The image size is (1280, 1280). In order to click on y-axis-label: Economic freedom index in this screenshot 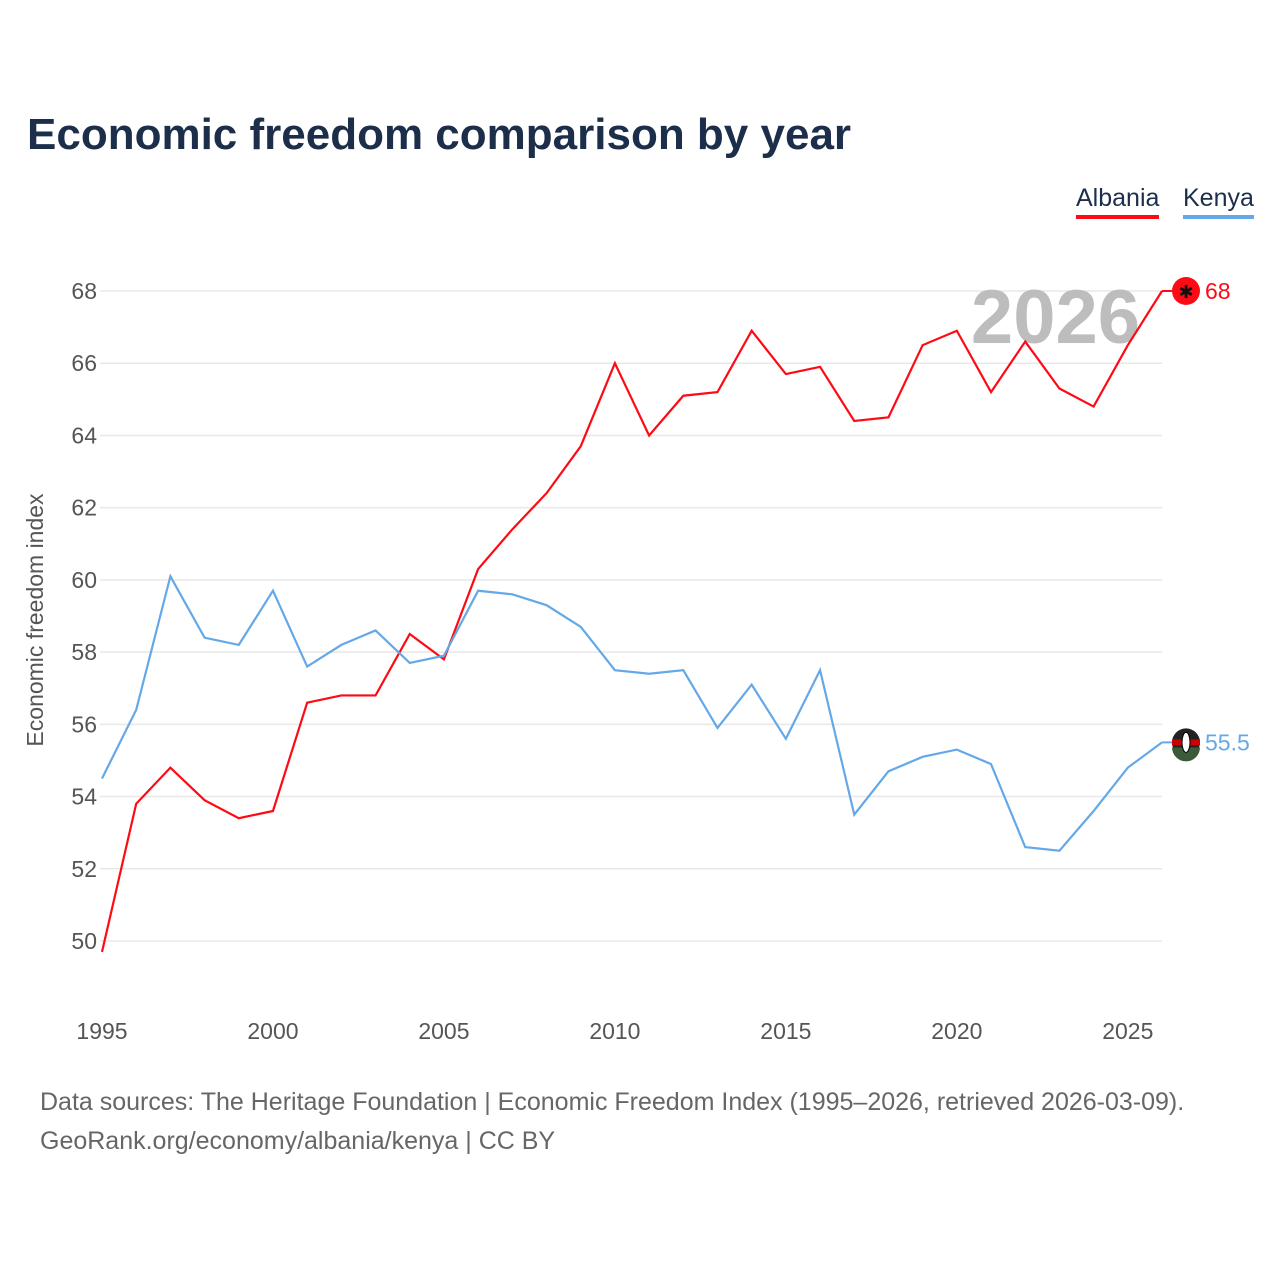, I will do `click(35, 620)`.